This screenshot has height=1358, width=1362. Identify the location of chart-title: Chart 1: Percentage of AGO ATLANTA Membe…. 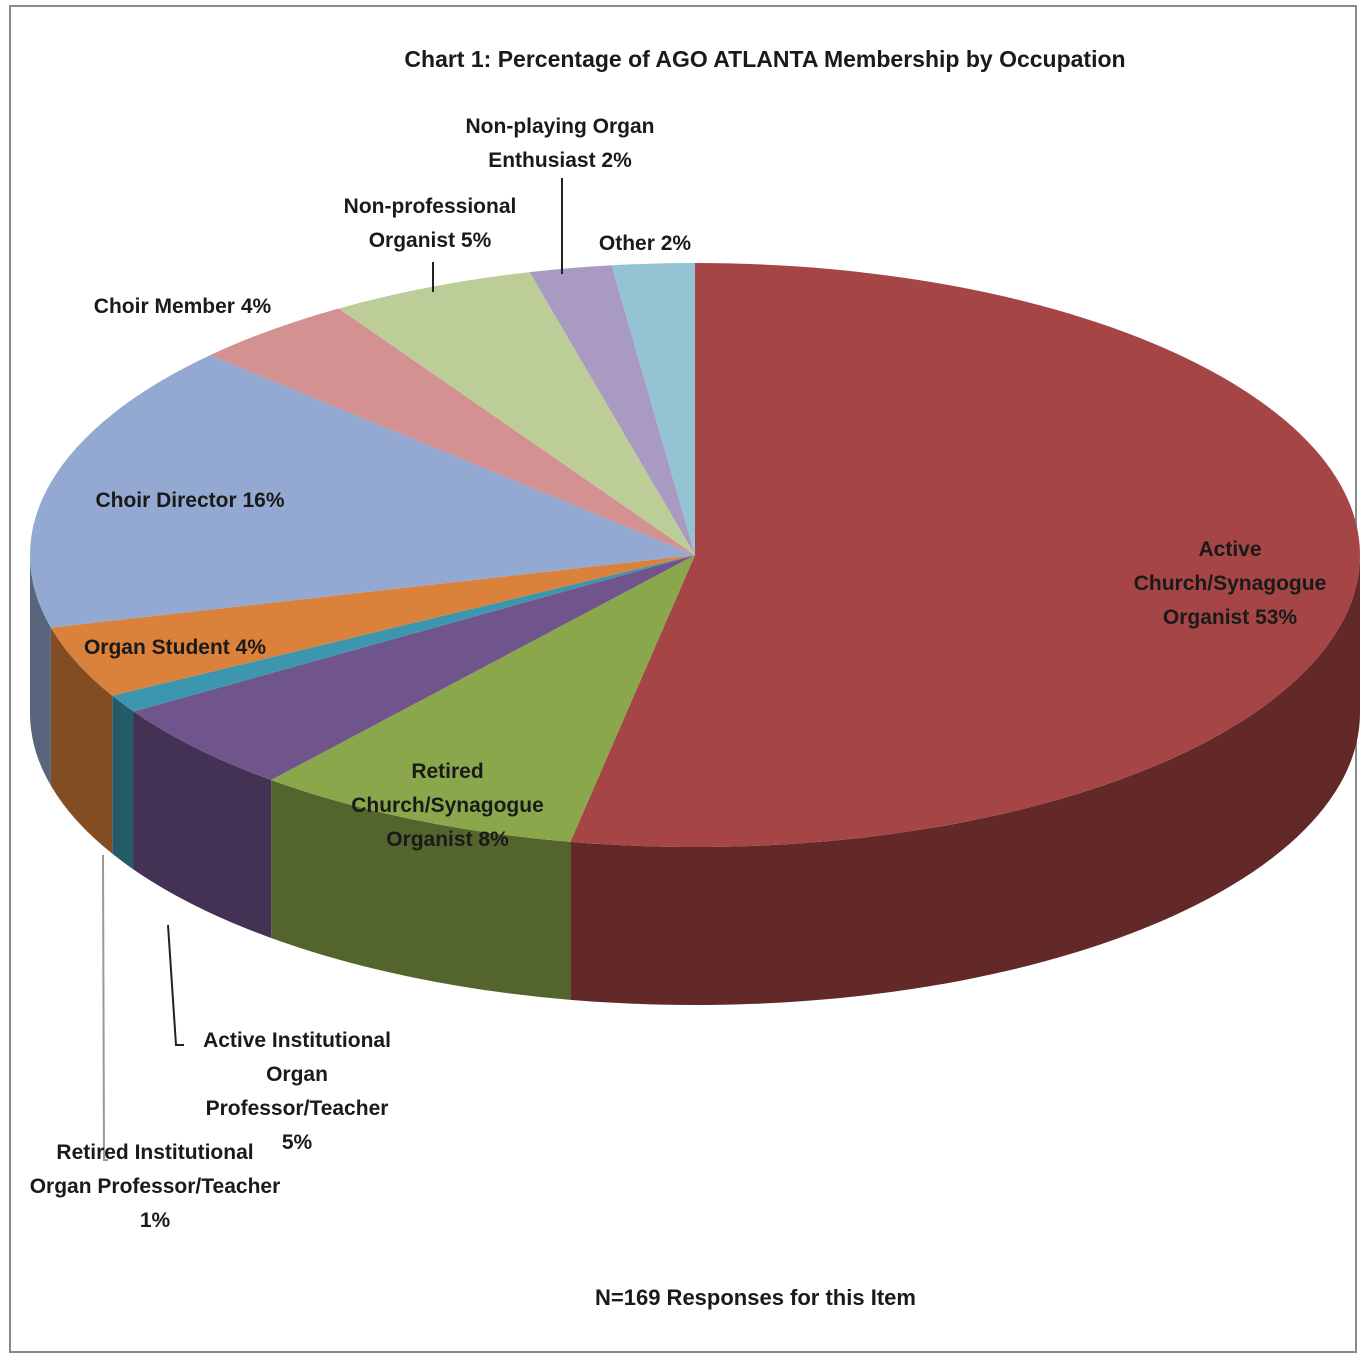
(765, 59).